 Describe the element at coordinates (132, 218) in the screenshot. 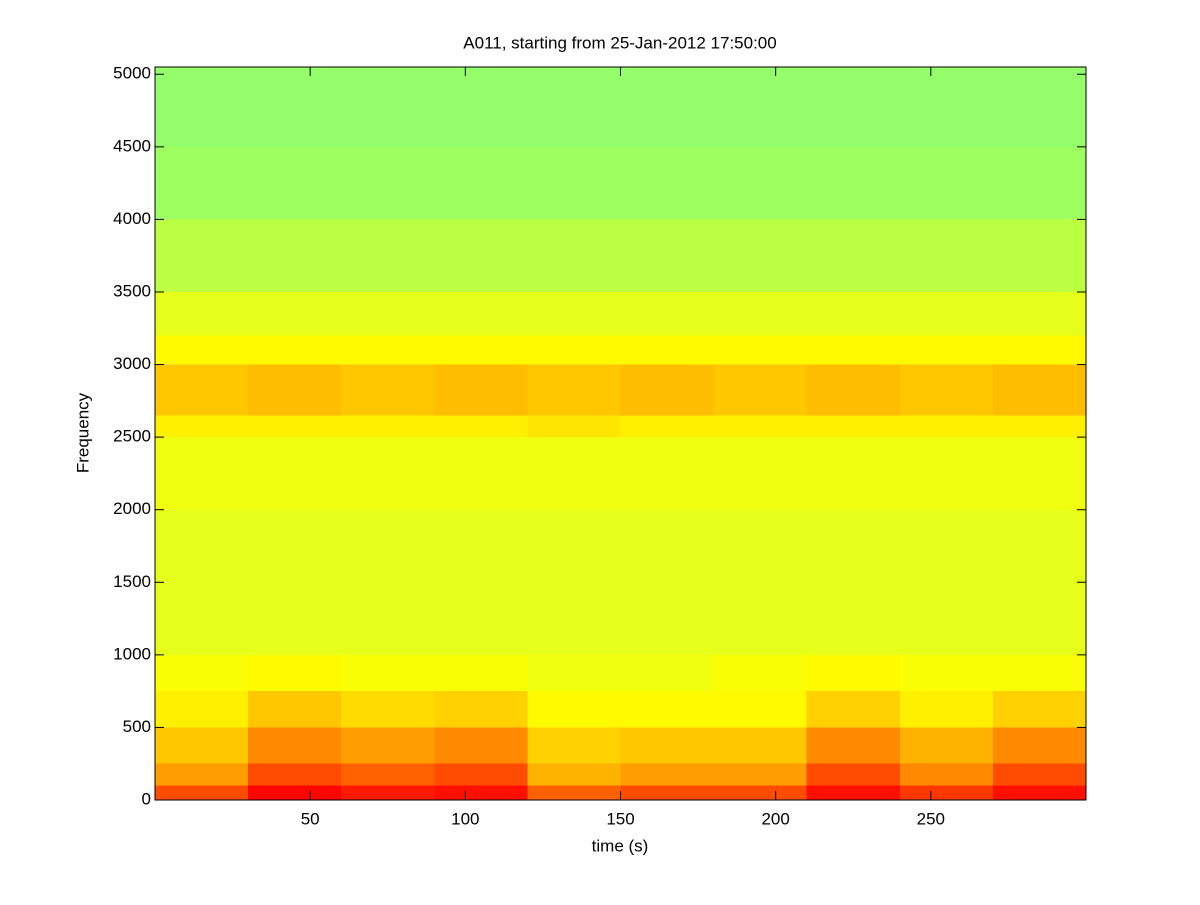

I see `y-tick-label: 4000` at that location.